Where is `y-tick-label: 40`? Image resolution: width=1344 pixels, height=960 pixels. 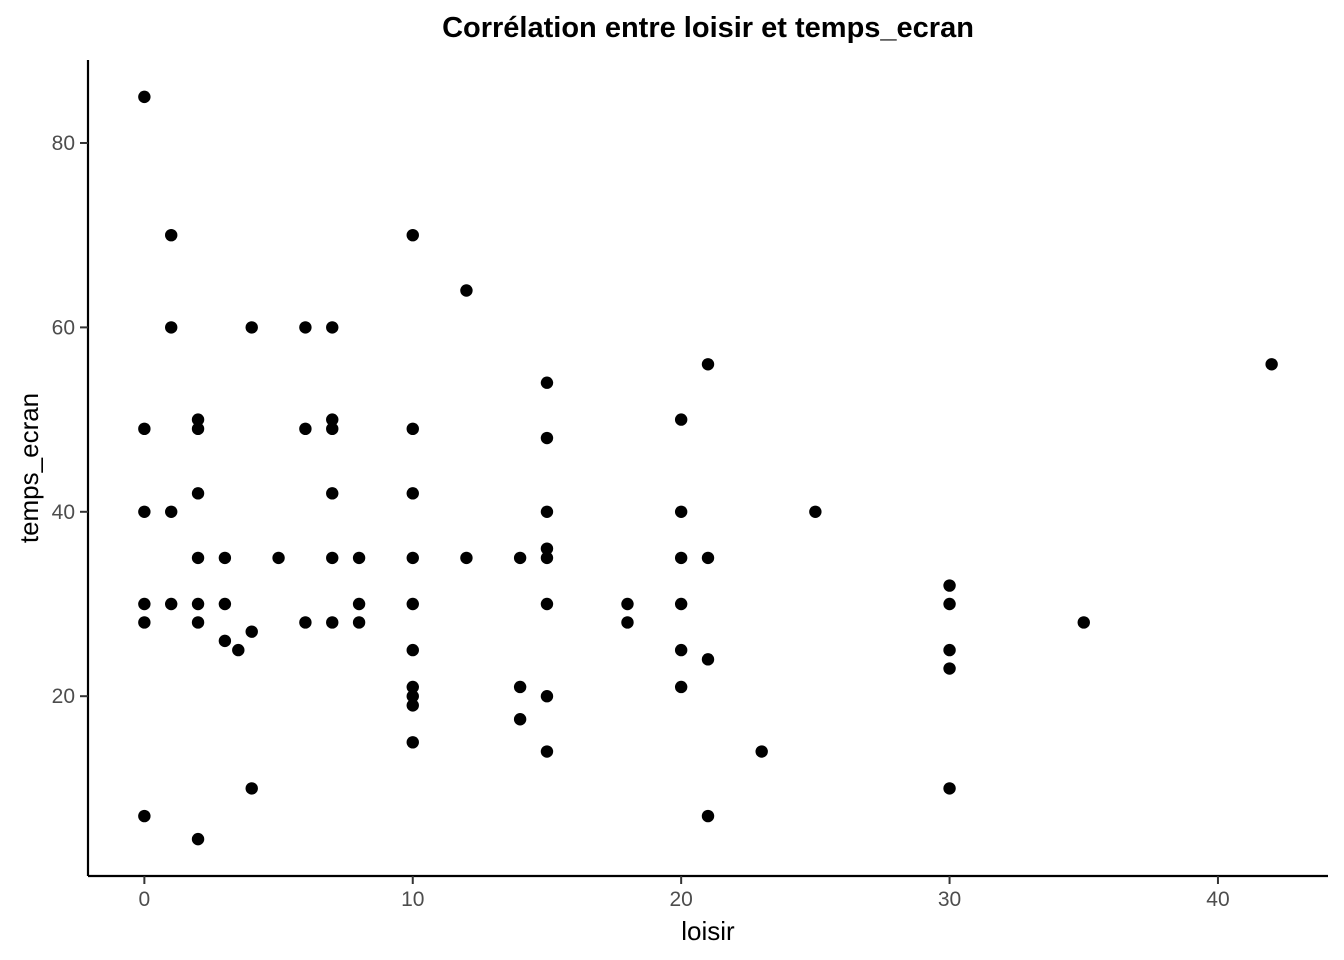
y-tick-label: 40 is located at coordinates (63, 512).